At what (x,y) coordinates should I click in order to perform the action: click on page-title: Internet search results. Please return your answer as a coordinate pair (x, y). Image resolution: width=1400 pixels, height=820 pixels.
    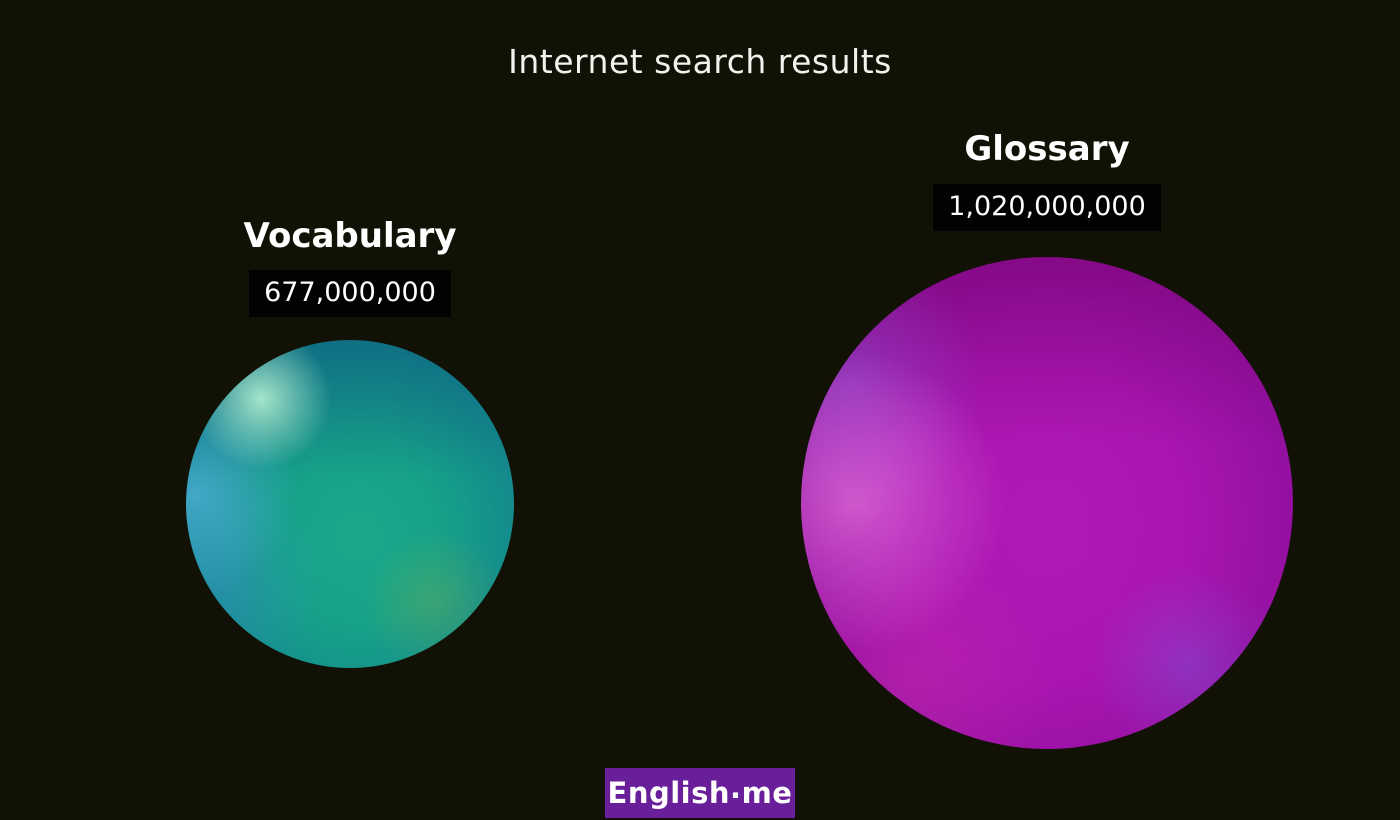
    Looking at the image, I should click on (700, 61).